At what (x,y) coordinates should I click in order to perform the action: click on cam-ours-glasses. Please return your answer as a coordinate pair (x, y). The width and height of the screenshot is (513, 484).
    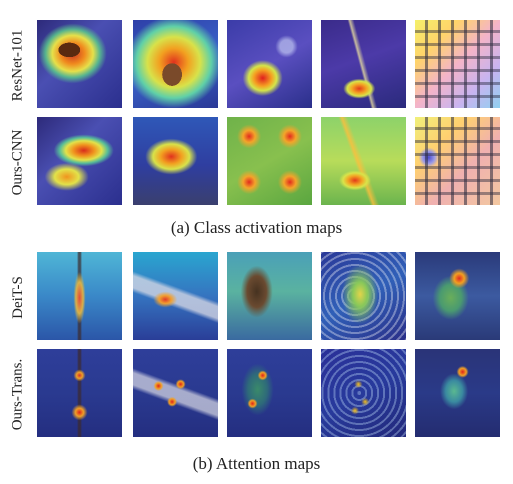
    Looking at the image, I should click on (269, 161).